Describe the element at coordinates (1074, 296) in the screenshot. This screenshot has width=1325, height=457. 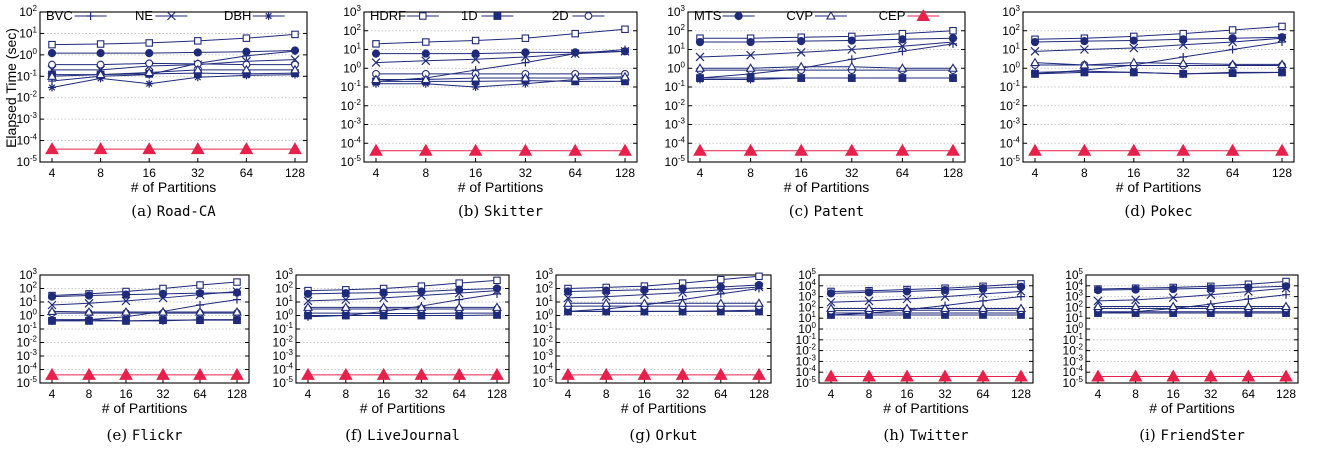
I see `y-tick-label: 10³` at that location.